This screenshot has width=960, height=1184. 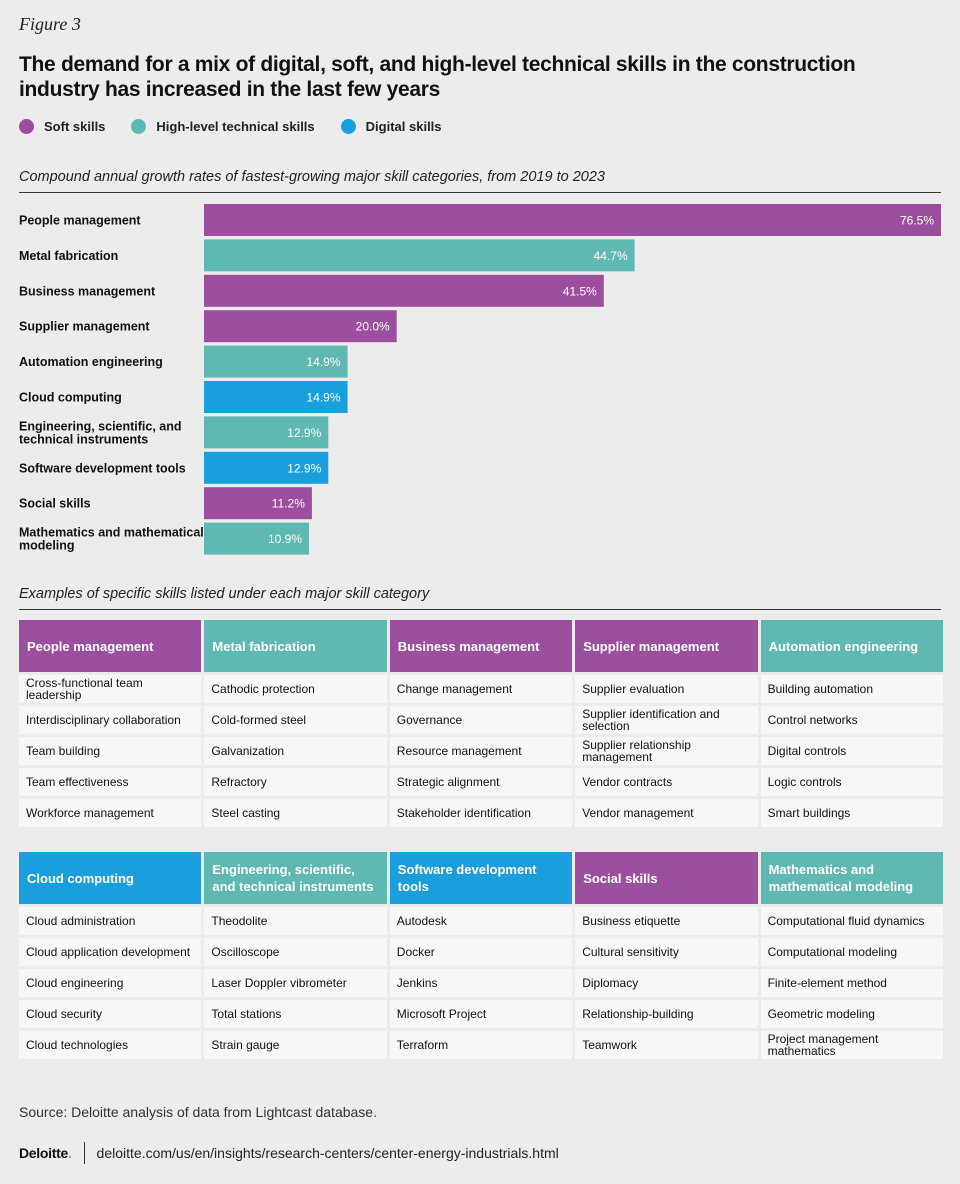 I want to click on figure-label: Figure 3, so click(x=50, y=24).